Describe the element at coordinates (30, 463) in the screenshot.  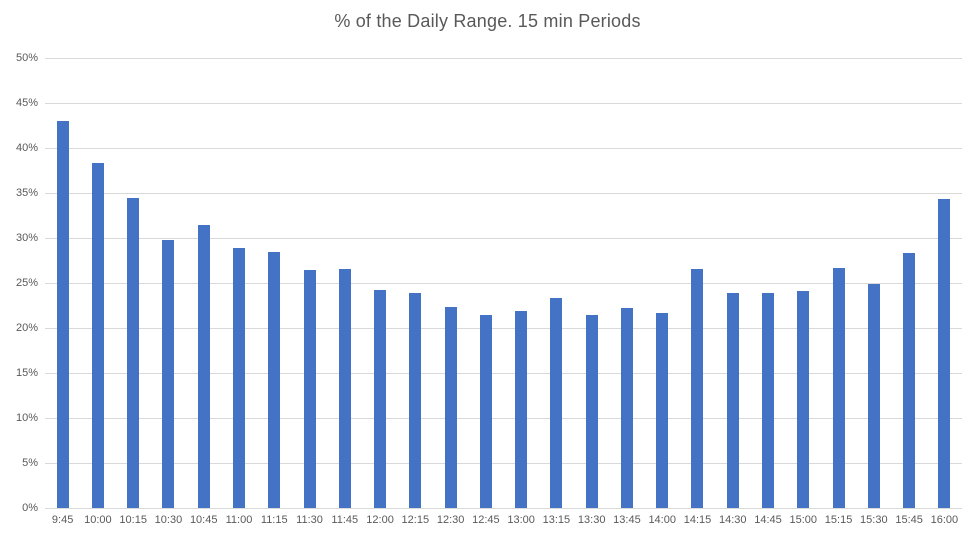
I see `y-axis-tick-label: 5%` at that location.